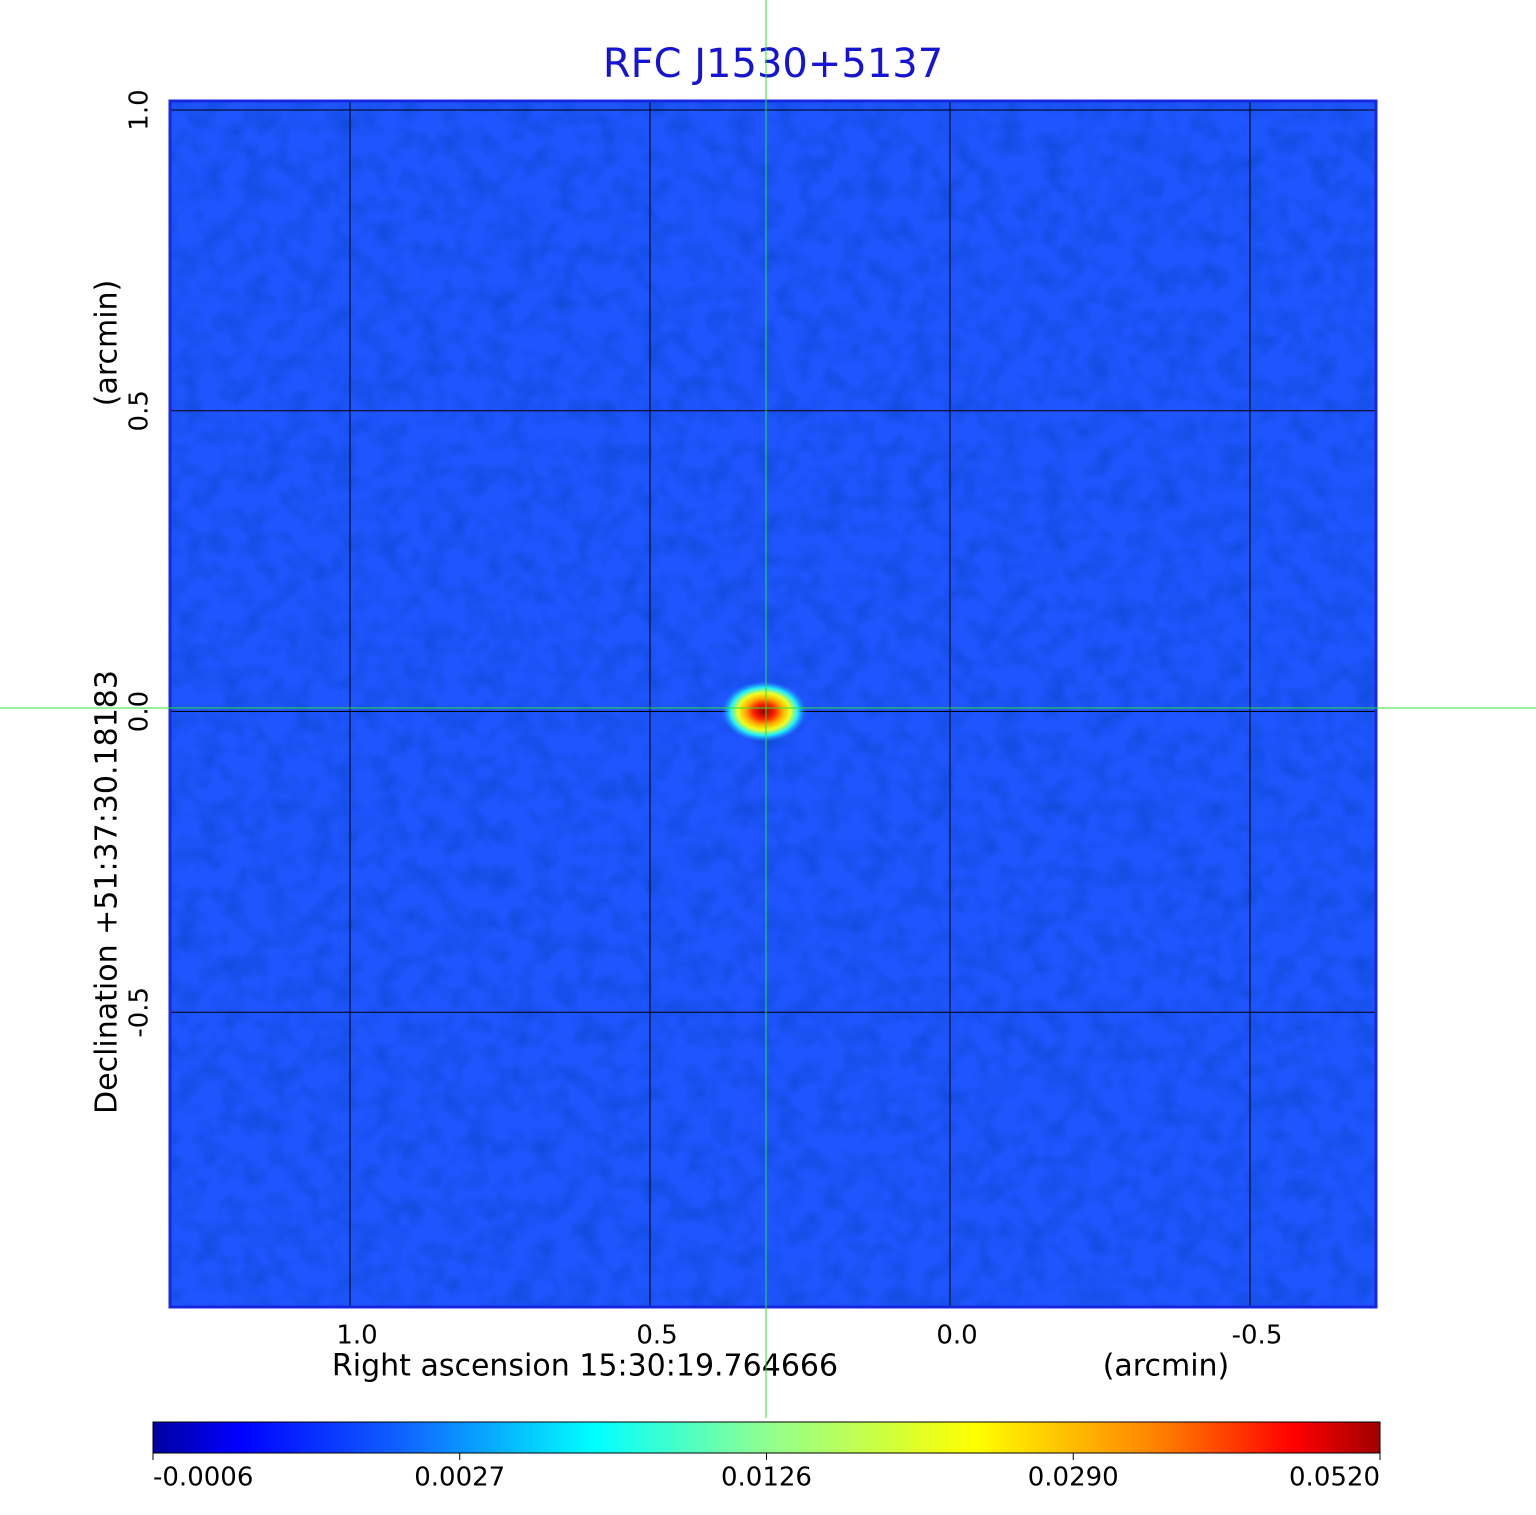 Image resolution: width=1536 pixels, height=1515 pixels. I want to click on colorbar, so click(766, 1437).